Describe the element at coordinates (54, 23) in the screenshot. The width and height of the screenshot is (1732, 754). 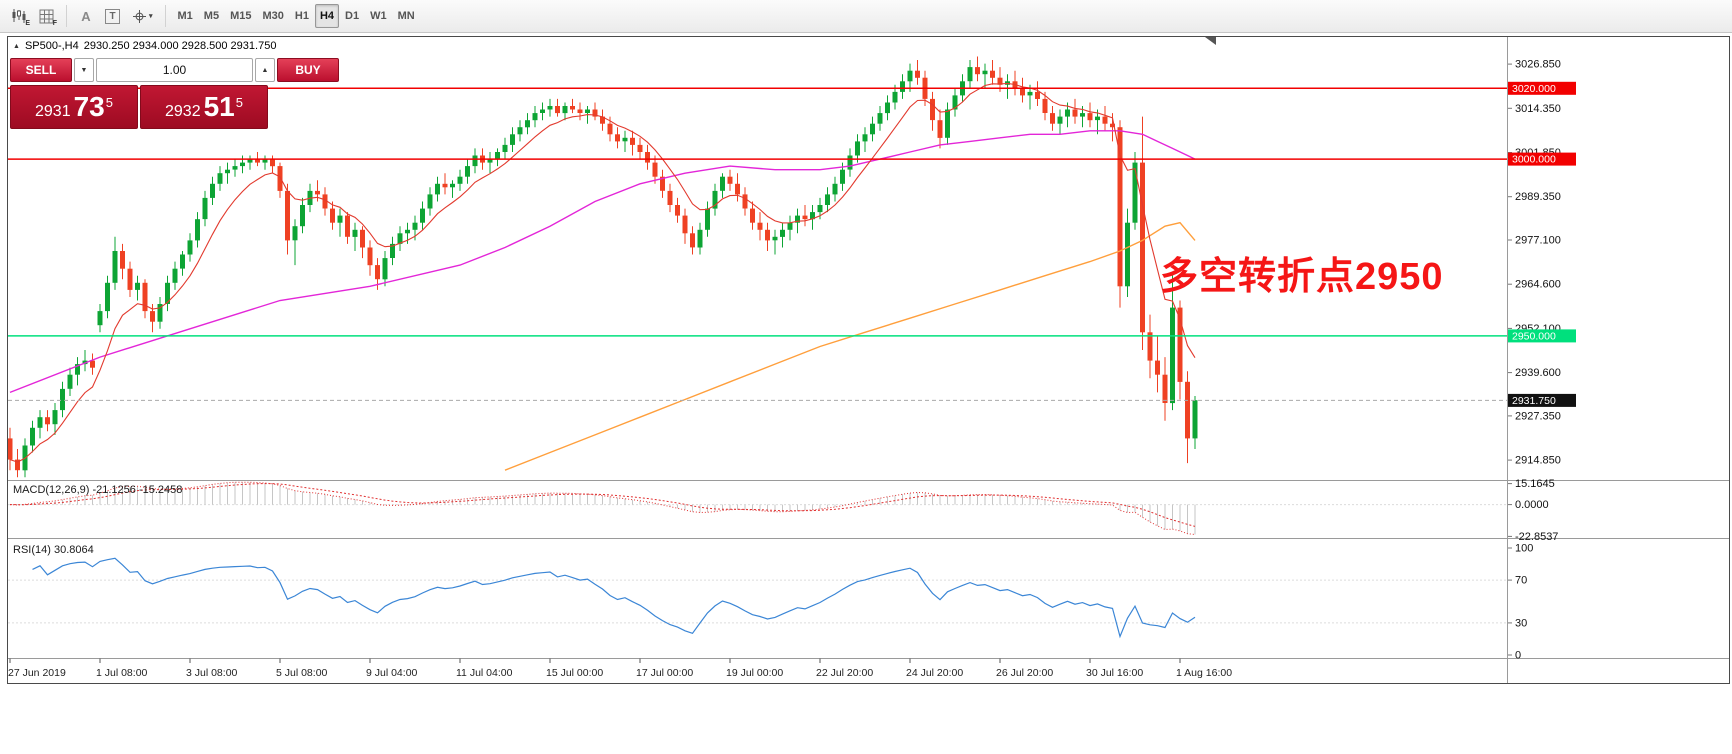
I see `grid-badge-f: F` at that location.